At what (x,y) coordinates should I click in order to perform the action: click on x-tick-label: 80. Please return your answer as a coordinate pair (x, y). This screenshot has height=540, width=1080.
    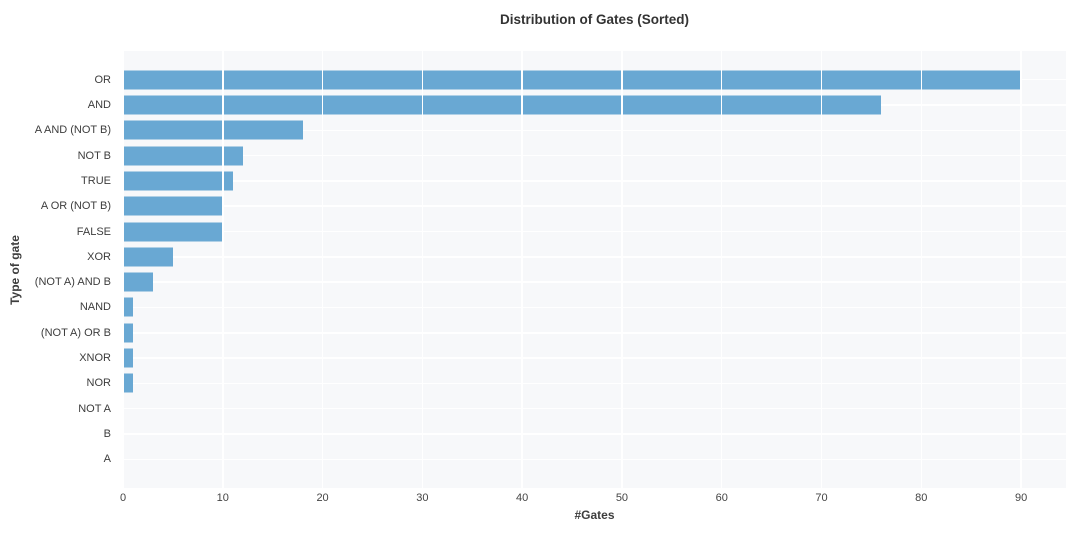
    Looking at the image, I should click on (921, 498).